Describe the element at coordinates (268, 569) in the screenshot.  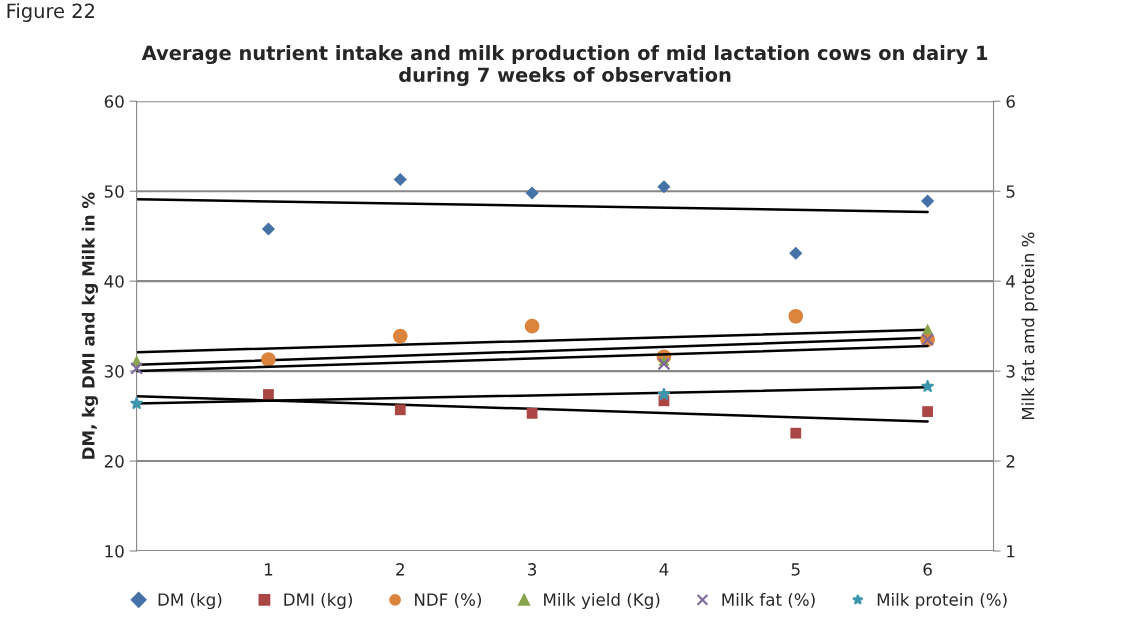
I see `x-tick-label: 1` at that location.